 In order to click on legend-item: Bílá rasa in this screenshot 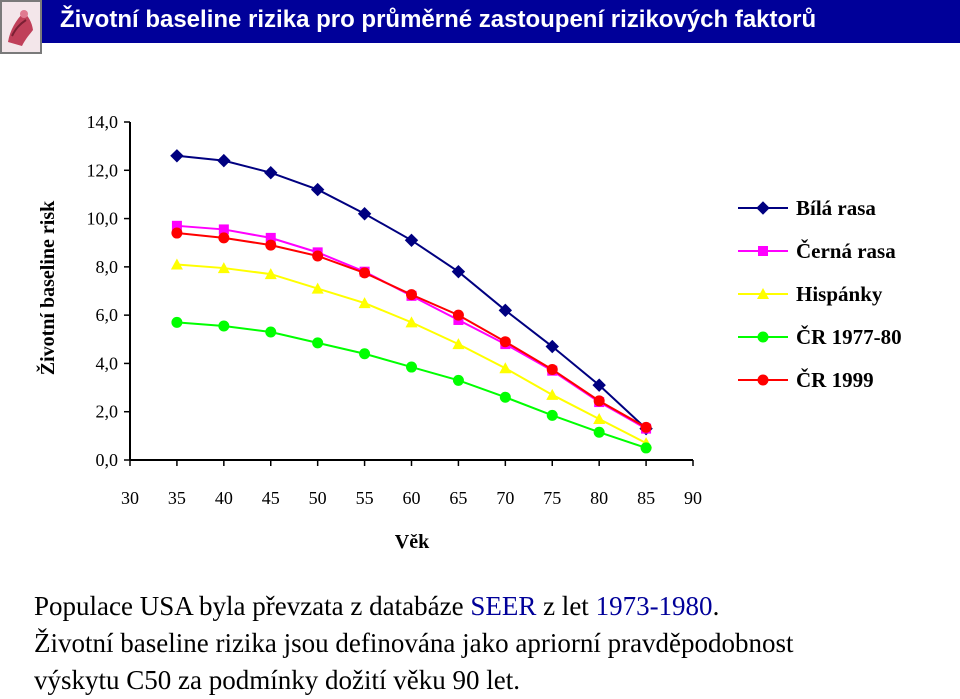, I will do `click(807, 208)`.